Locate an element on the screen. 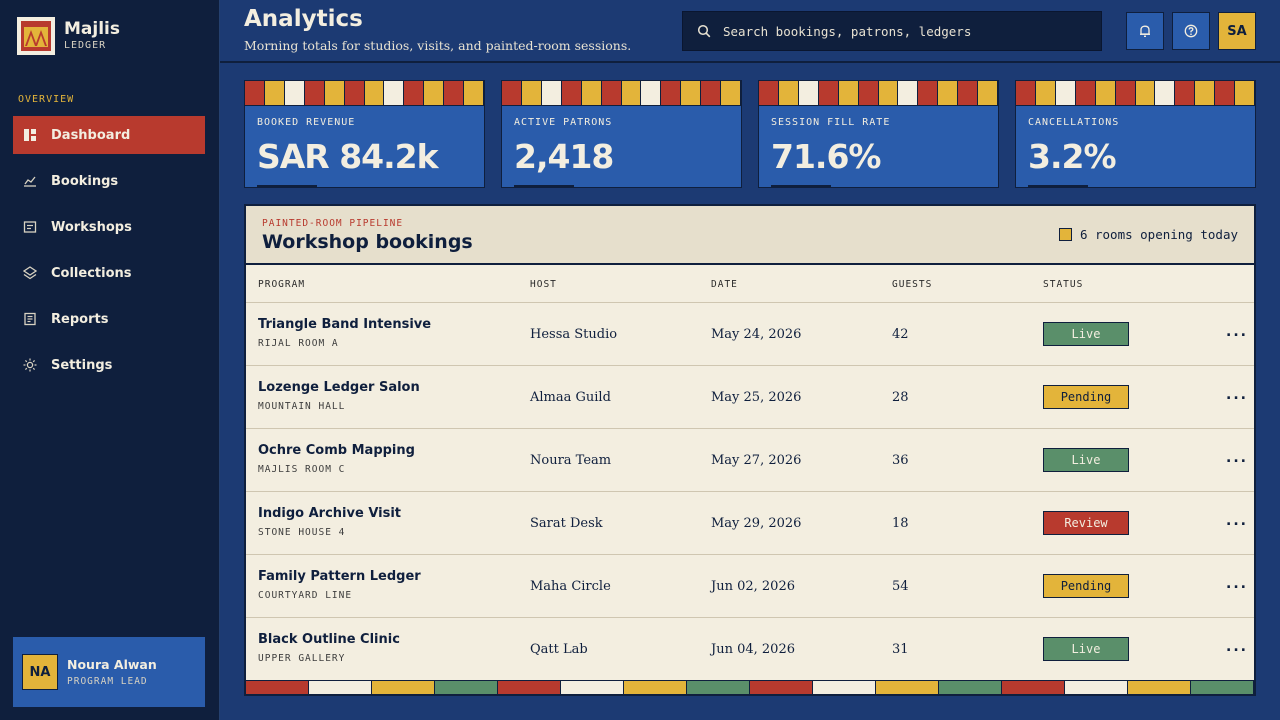 The width and height of the screenshot is (1280, 720). brand-name: Majlis is located at coordinates (92, 29).